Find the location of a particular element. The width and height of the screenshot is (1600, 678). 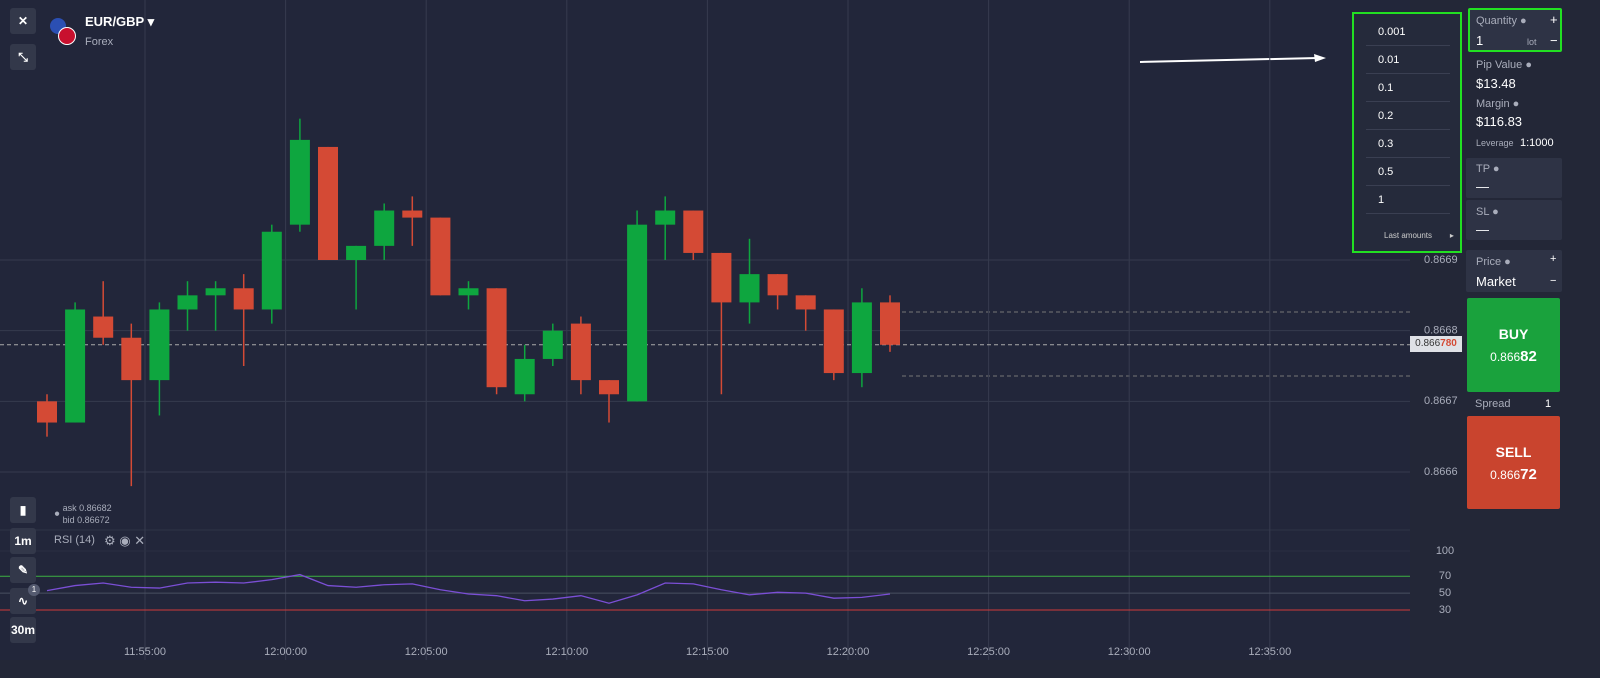

footer-text: Last amounts is located at coordinates (1408, 235).